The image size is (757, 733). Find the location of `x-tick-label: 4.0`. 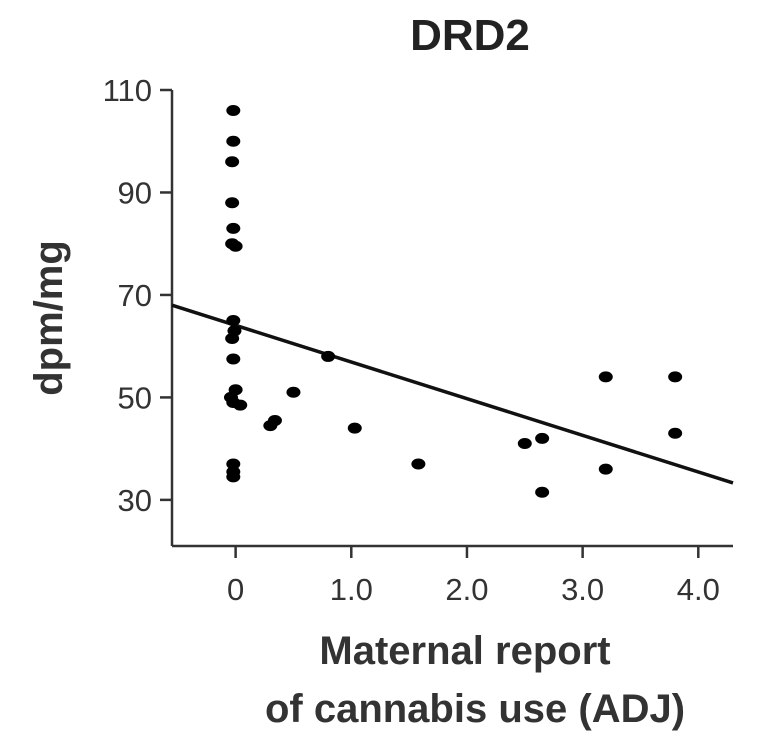

x-tick-label: 4.0 is located at coordinates (698, 589).